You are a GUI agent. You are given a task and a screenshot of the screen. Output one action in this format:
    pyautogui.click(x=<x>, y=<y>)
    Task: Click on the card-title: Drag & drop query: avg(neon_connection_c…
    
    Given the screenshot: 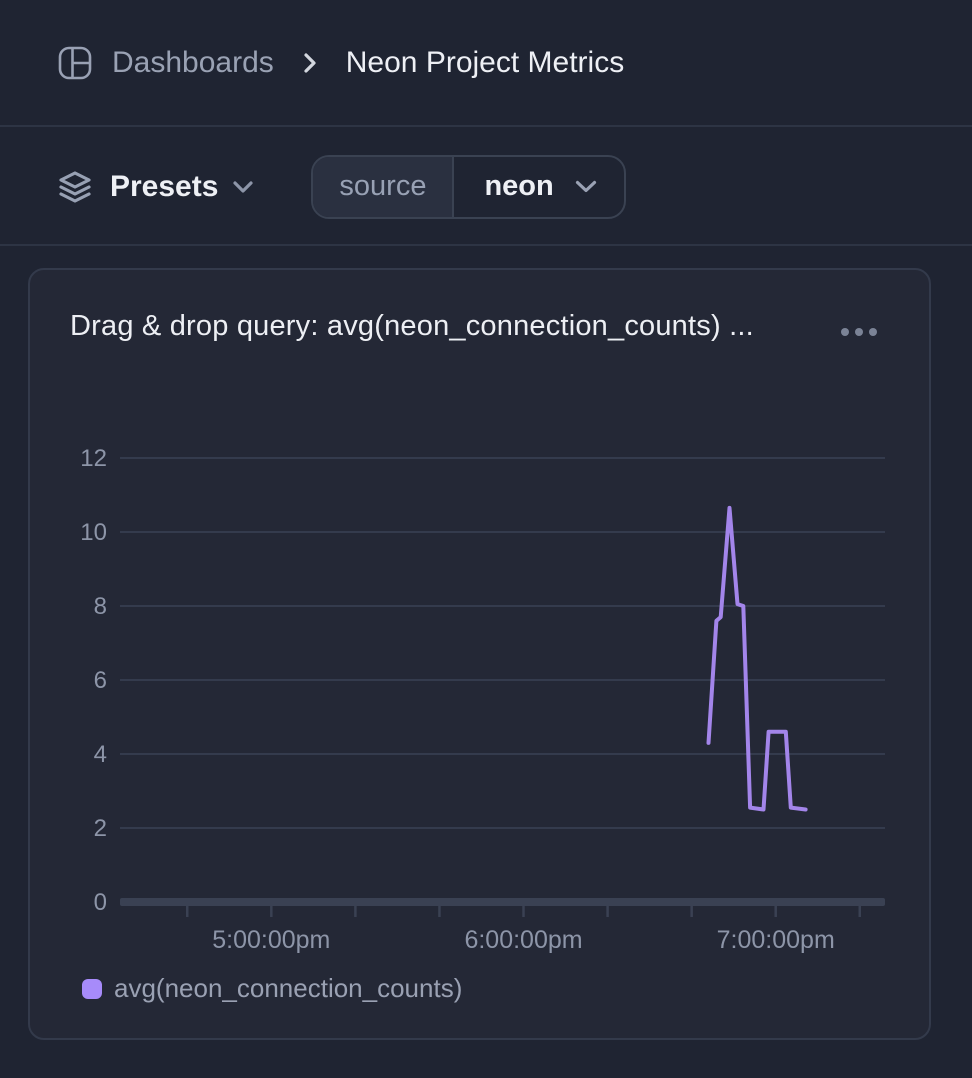 What is the action you would take?
    pyautogui.click(x=412, y=326)
    